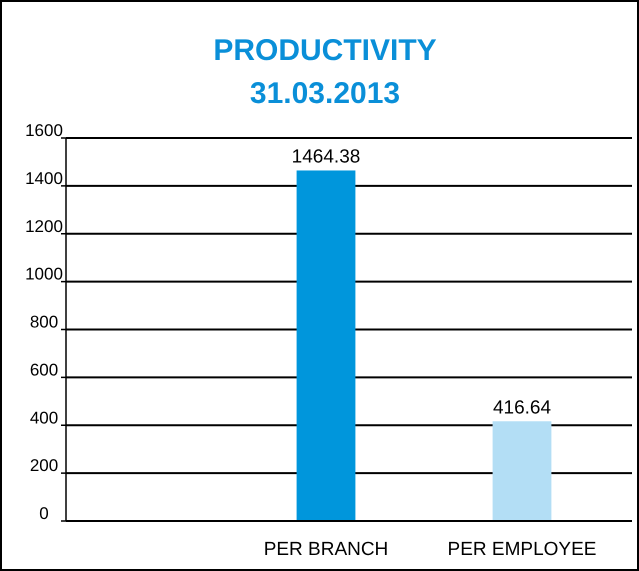 The image size is (639, 571). What do you see at coordinates (44, 178) in the screenshot?
I see `y-tick-label: 1400` at bounding box center [44, 178].